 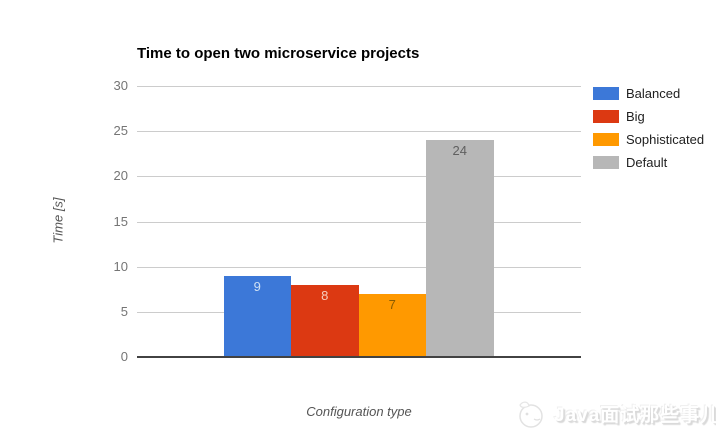 What do you see at coordinates (459, 151) in the screenshot?
I see `bar-value-label: 24` at bounding box center [459, 151].